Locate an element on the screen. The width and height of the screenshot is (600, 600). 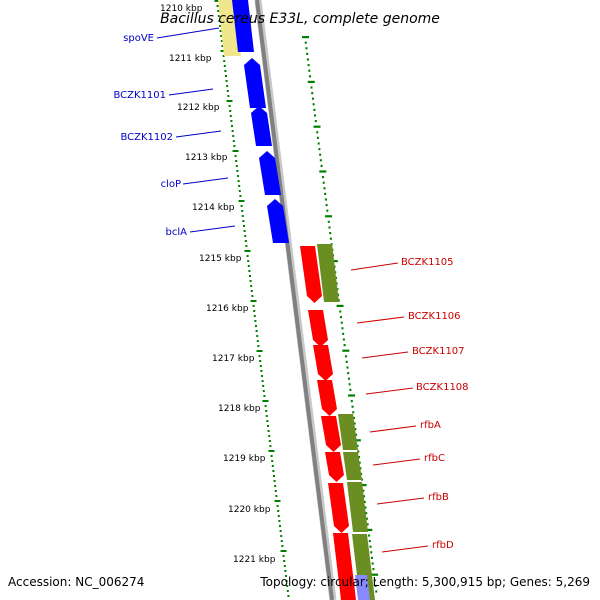
gene-label-right: BCZK1105 is located at coordinates (427, 262).